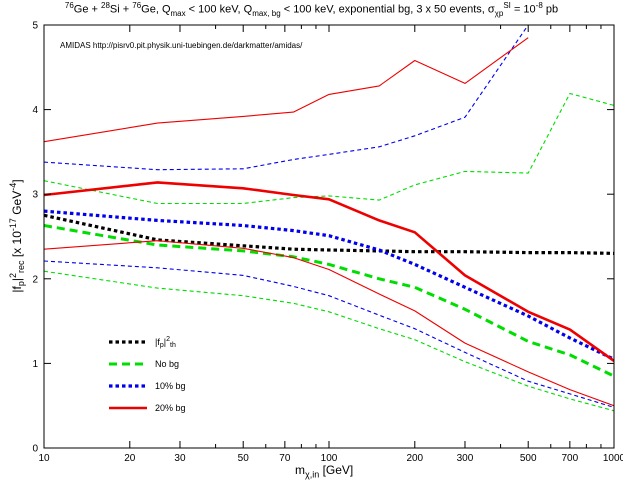  What do you see at coordinates (35, 449) in the screenshot?
I see `y-tick-label: 0` at bounding box center [35, 449].